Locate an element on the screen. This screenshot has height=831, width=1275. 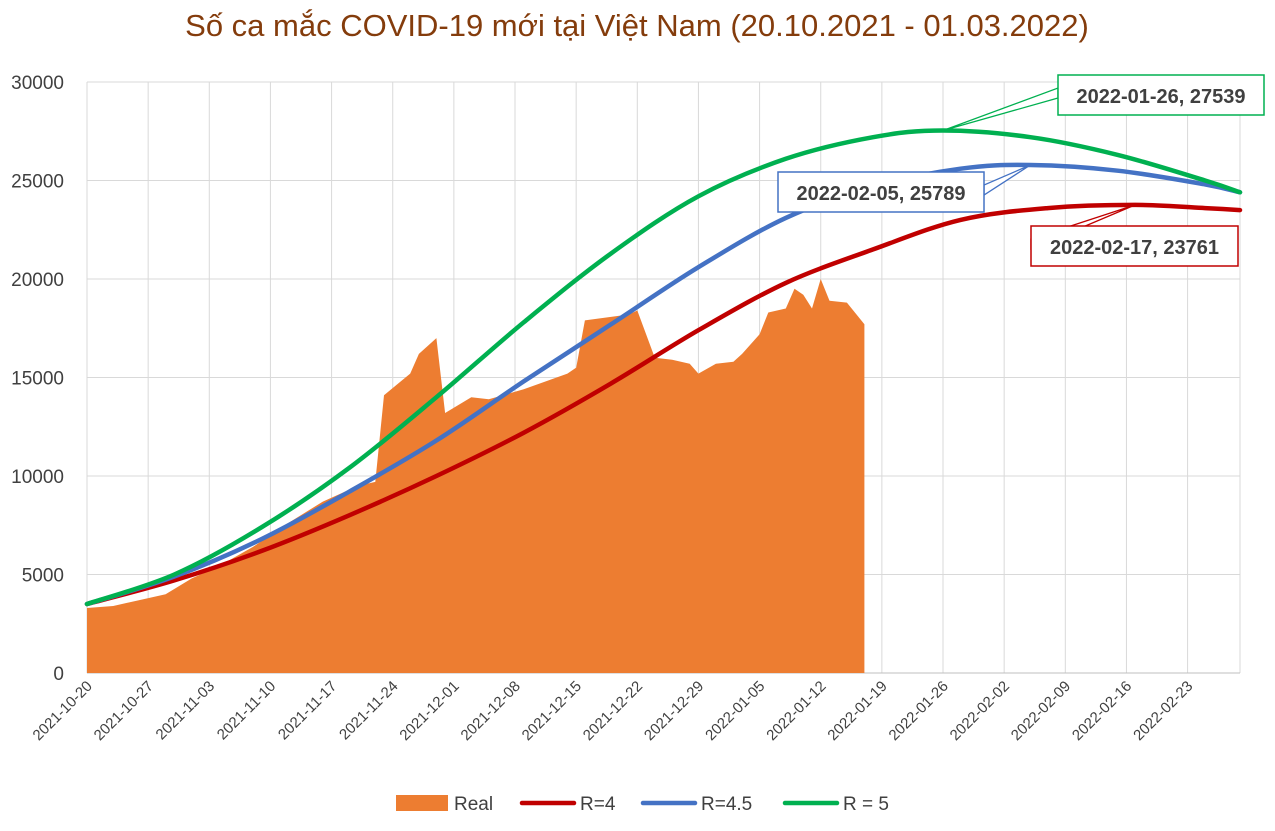
x-tick-label: 2021-11-17 is located at coordinates (307, 710).